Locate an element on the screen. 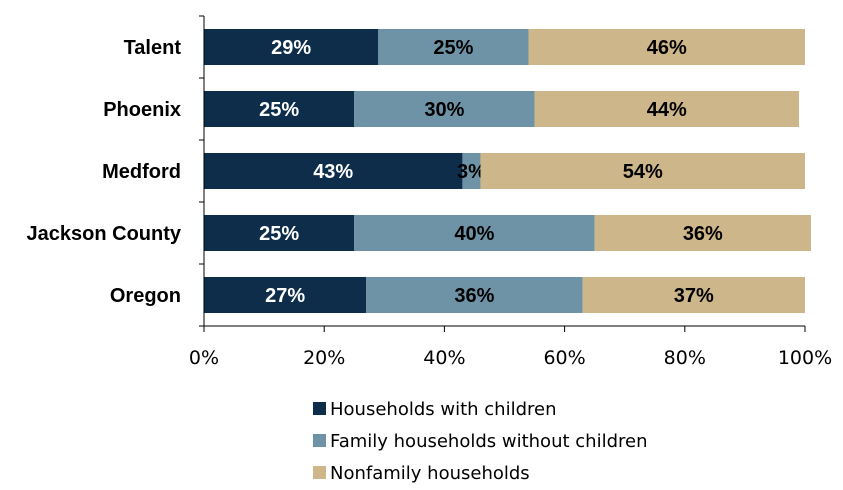  data-label: 27% is located at coordinates (285, 296).